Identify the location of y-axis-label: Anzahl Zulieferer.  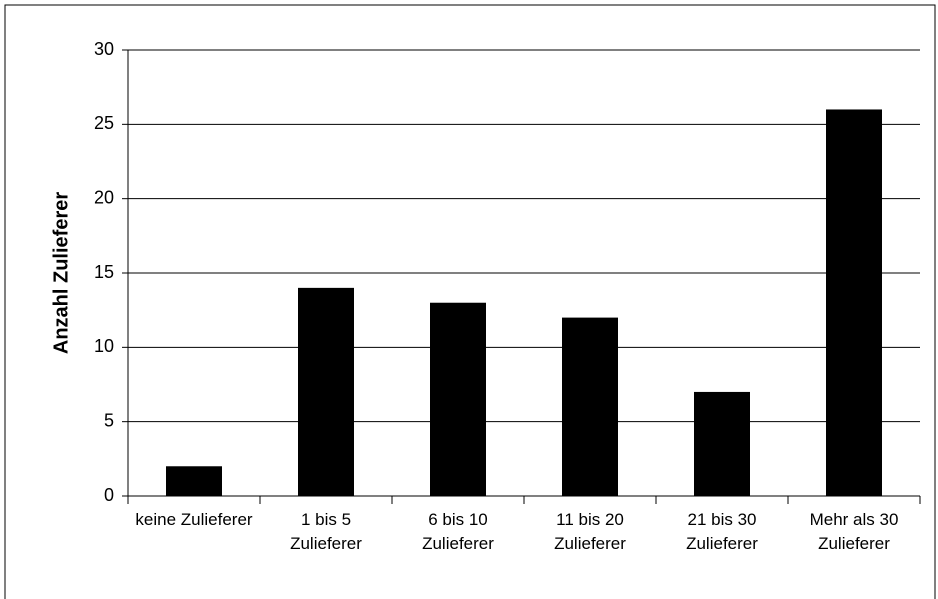
(61, 273).